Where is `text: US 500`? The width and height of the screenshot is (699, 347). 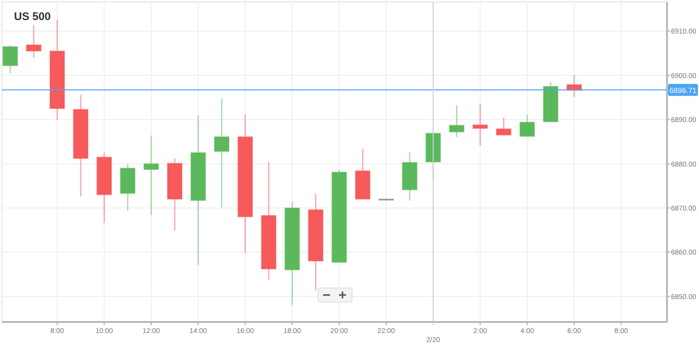
text: US 500 is located at coordinates (32, 17).